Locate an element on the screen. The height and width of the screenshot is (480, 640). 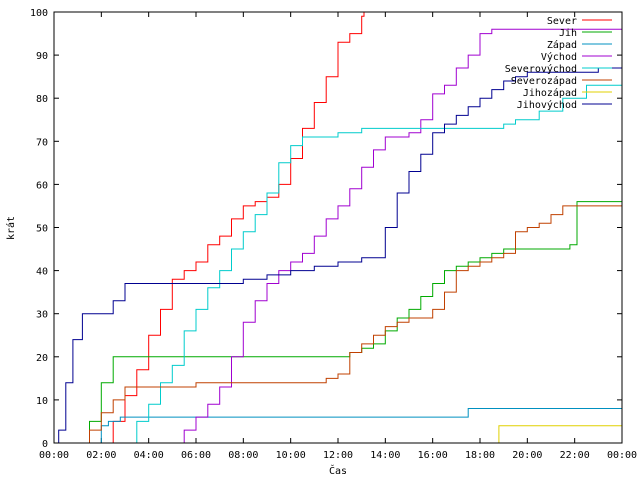
y-tick-label: 30 is located at coordinates (42, 315).